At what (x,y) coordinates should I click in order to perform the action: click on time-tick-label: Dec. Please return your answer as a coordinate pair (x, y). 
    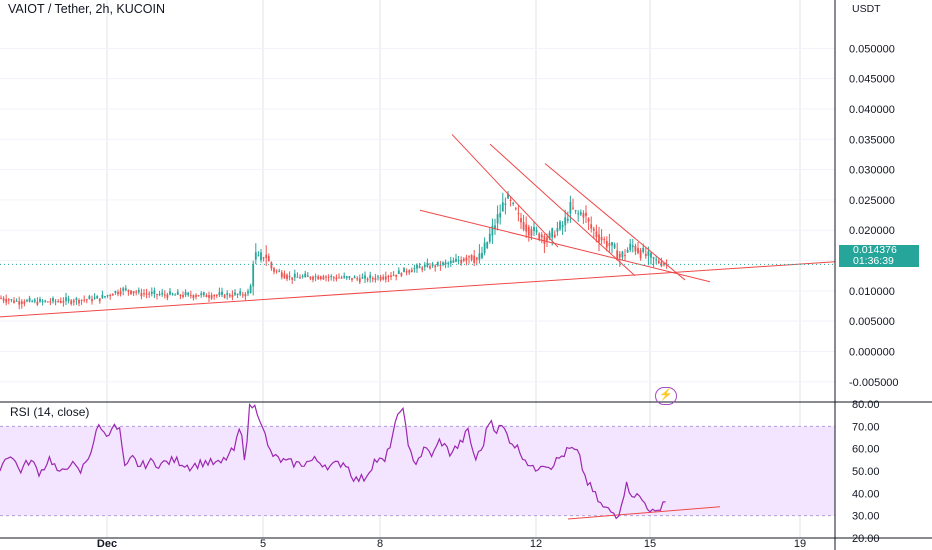
    Looking at the image, I should click on (107, 544).